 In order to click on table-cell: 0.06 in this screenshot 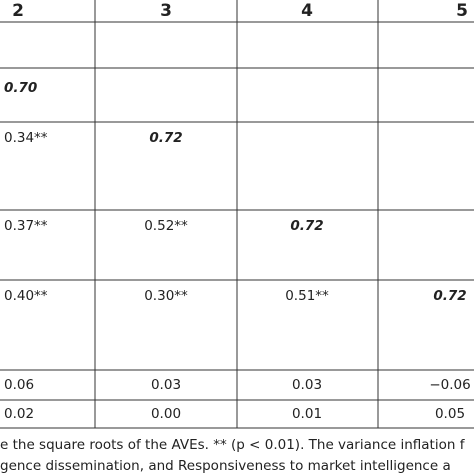, I will do `click(19, 385)`.